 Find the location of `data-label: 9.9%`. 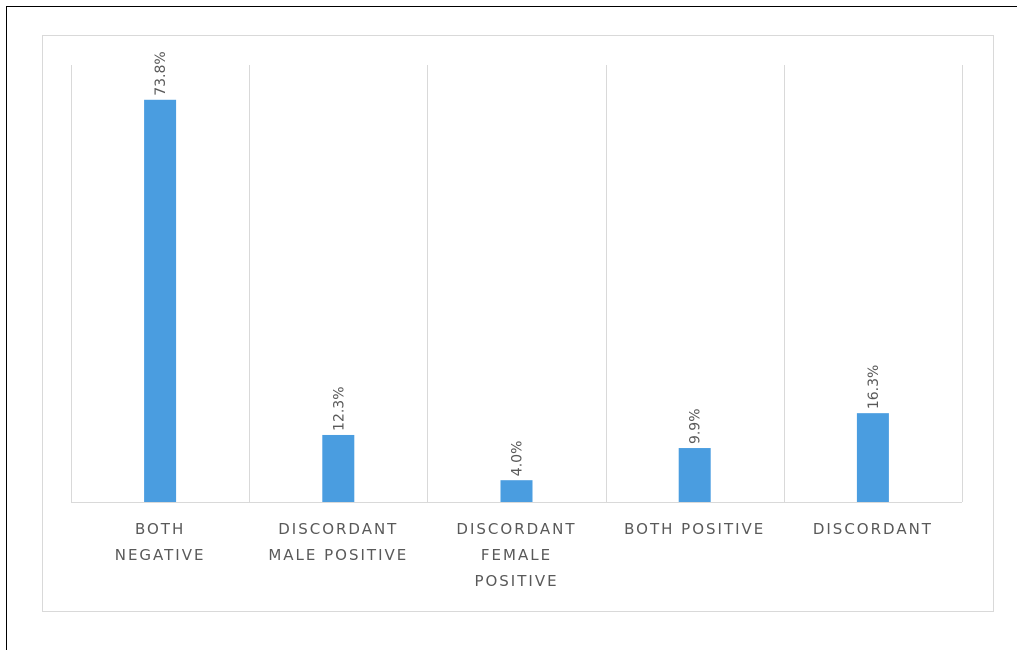

data-label: 9.9% is located at coordinates (696, 426).